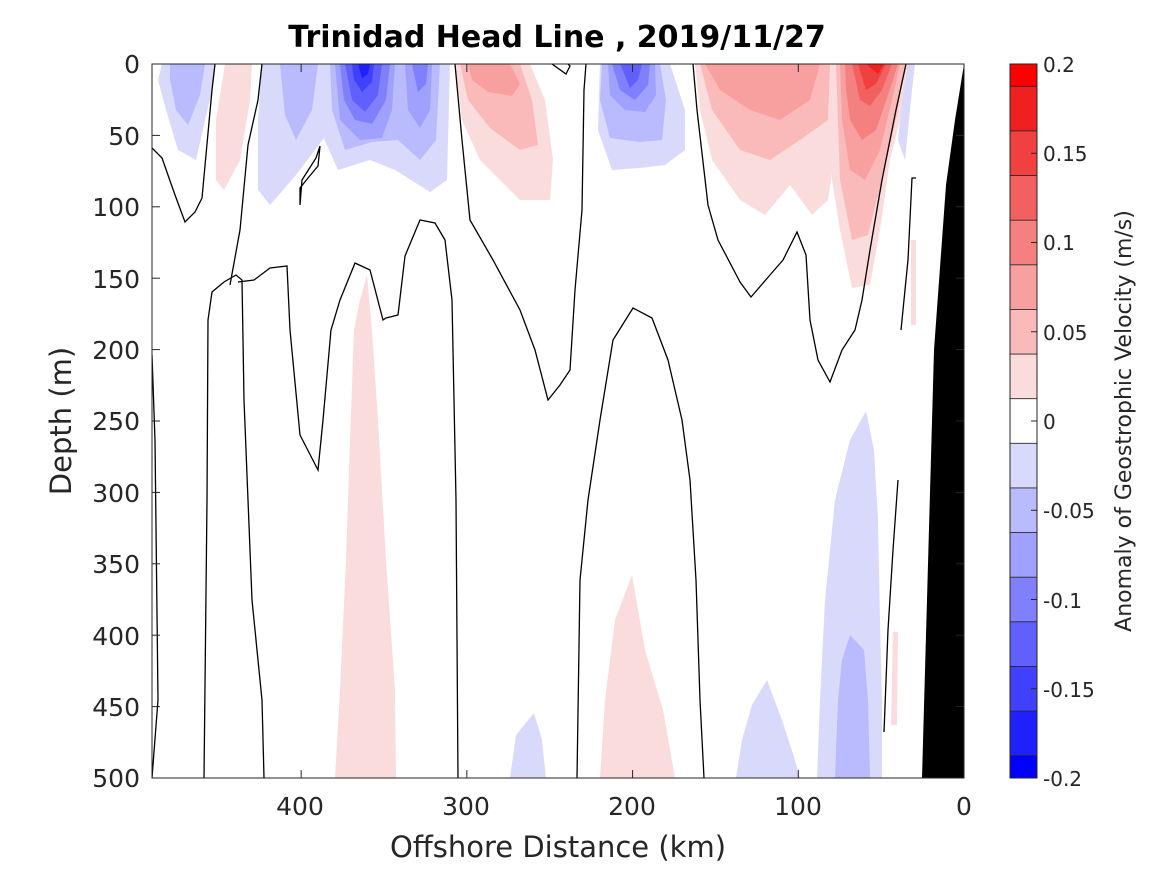  Describe the element at coordinates (116, 493) in the screenshot. I see `y-tick-label-300: 300` at that location.